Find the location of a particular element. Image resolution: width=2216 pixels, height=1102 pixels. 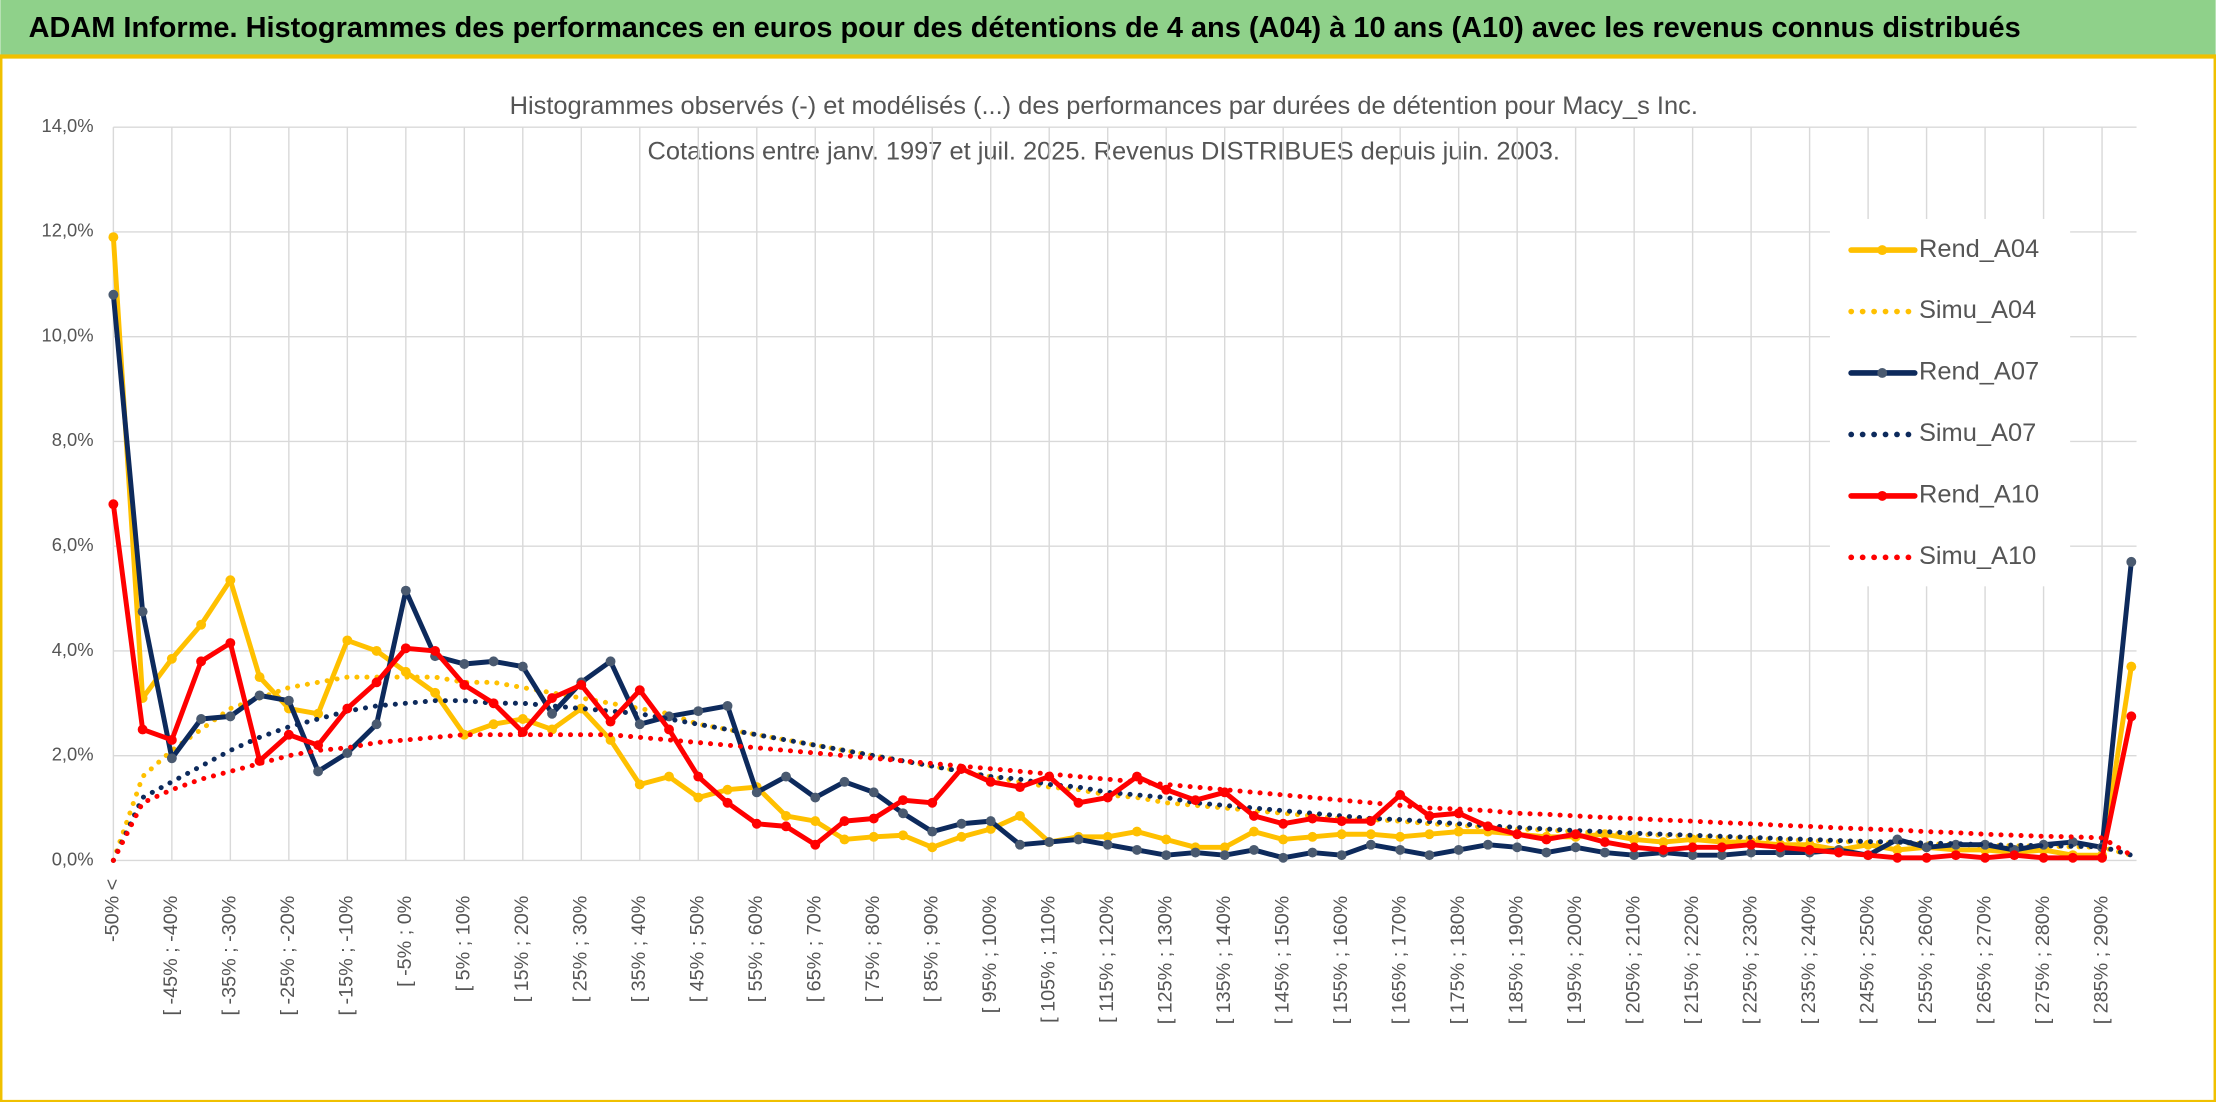

y-tick-label: 12,0% is located at coordinates (68, 230).